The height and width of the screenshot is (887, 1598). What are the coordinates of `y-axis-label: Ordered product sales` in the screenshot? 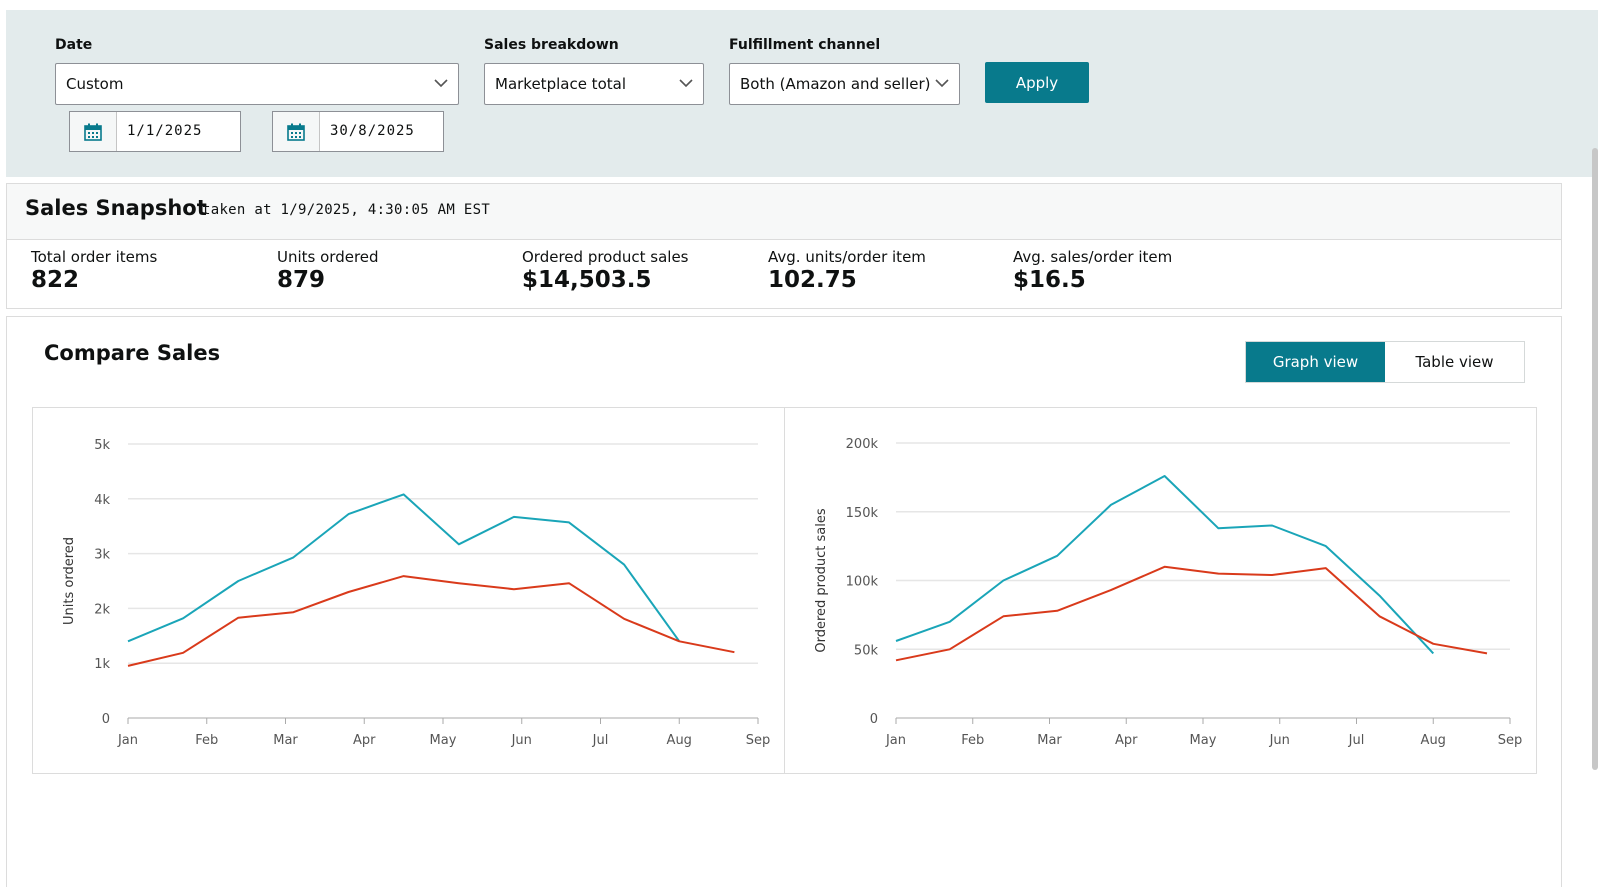 It's located at (821, 580).